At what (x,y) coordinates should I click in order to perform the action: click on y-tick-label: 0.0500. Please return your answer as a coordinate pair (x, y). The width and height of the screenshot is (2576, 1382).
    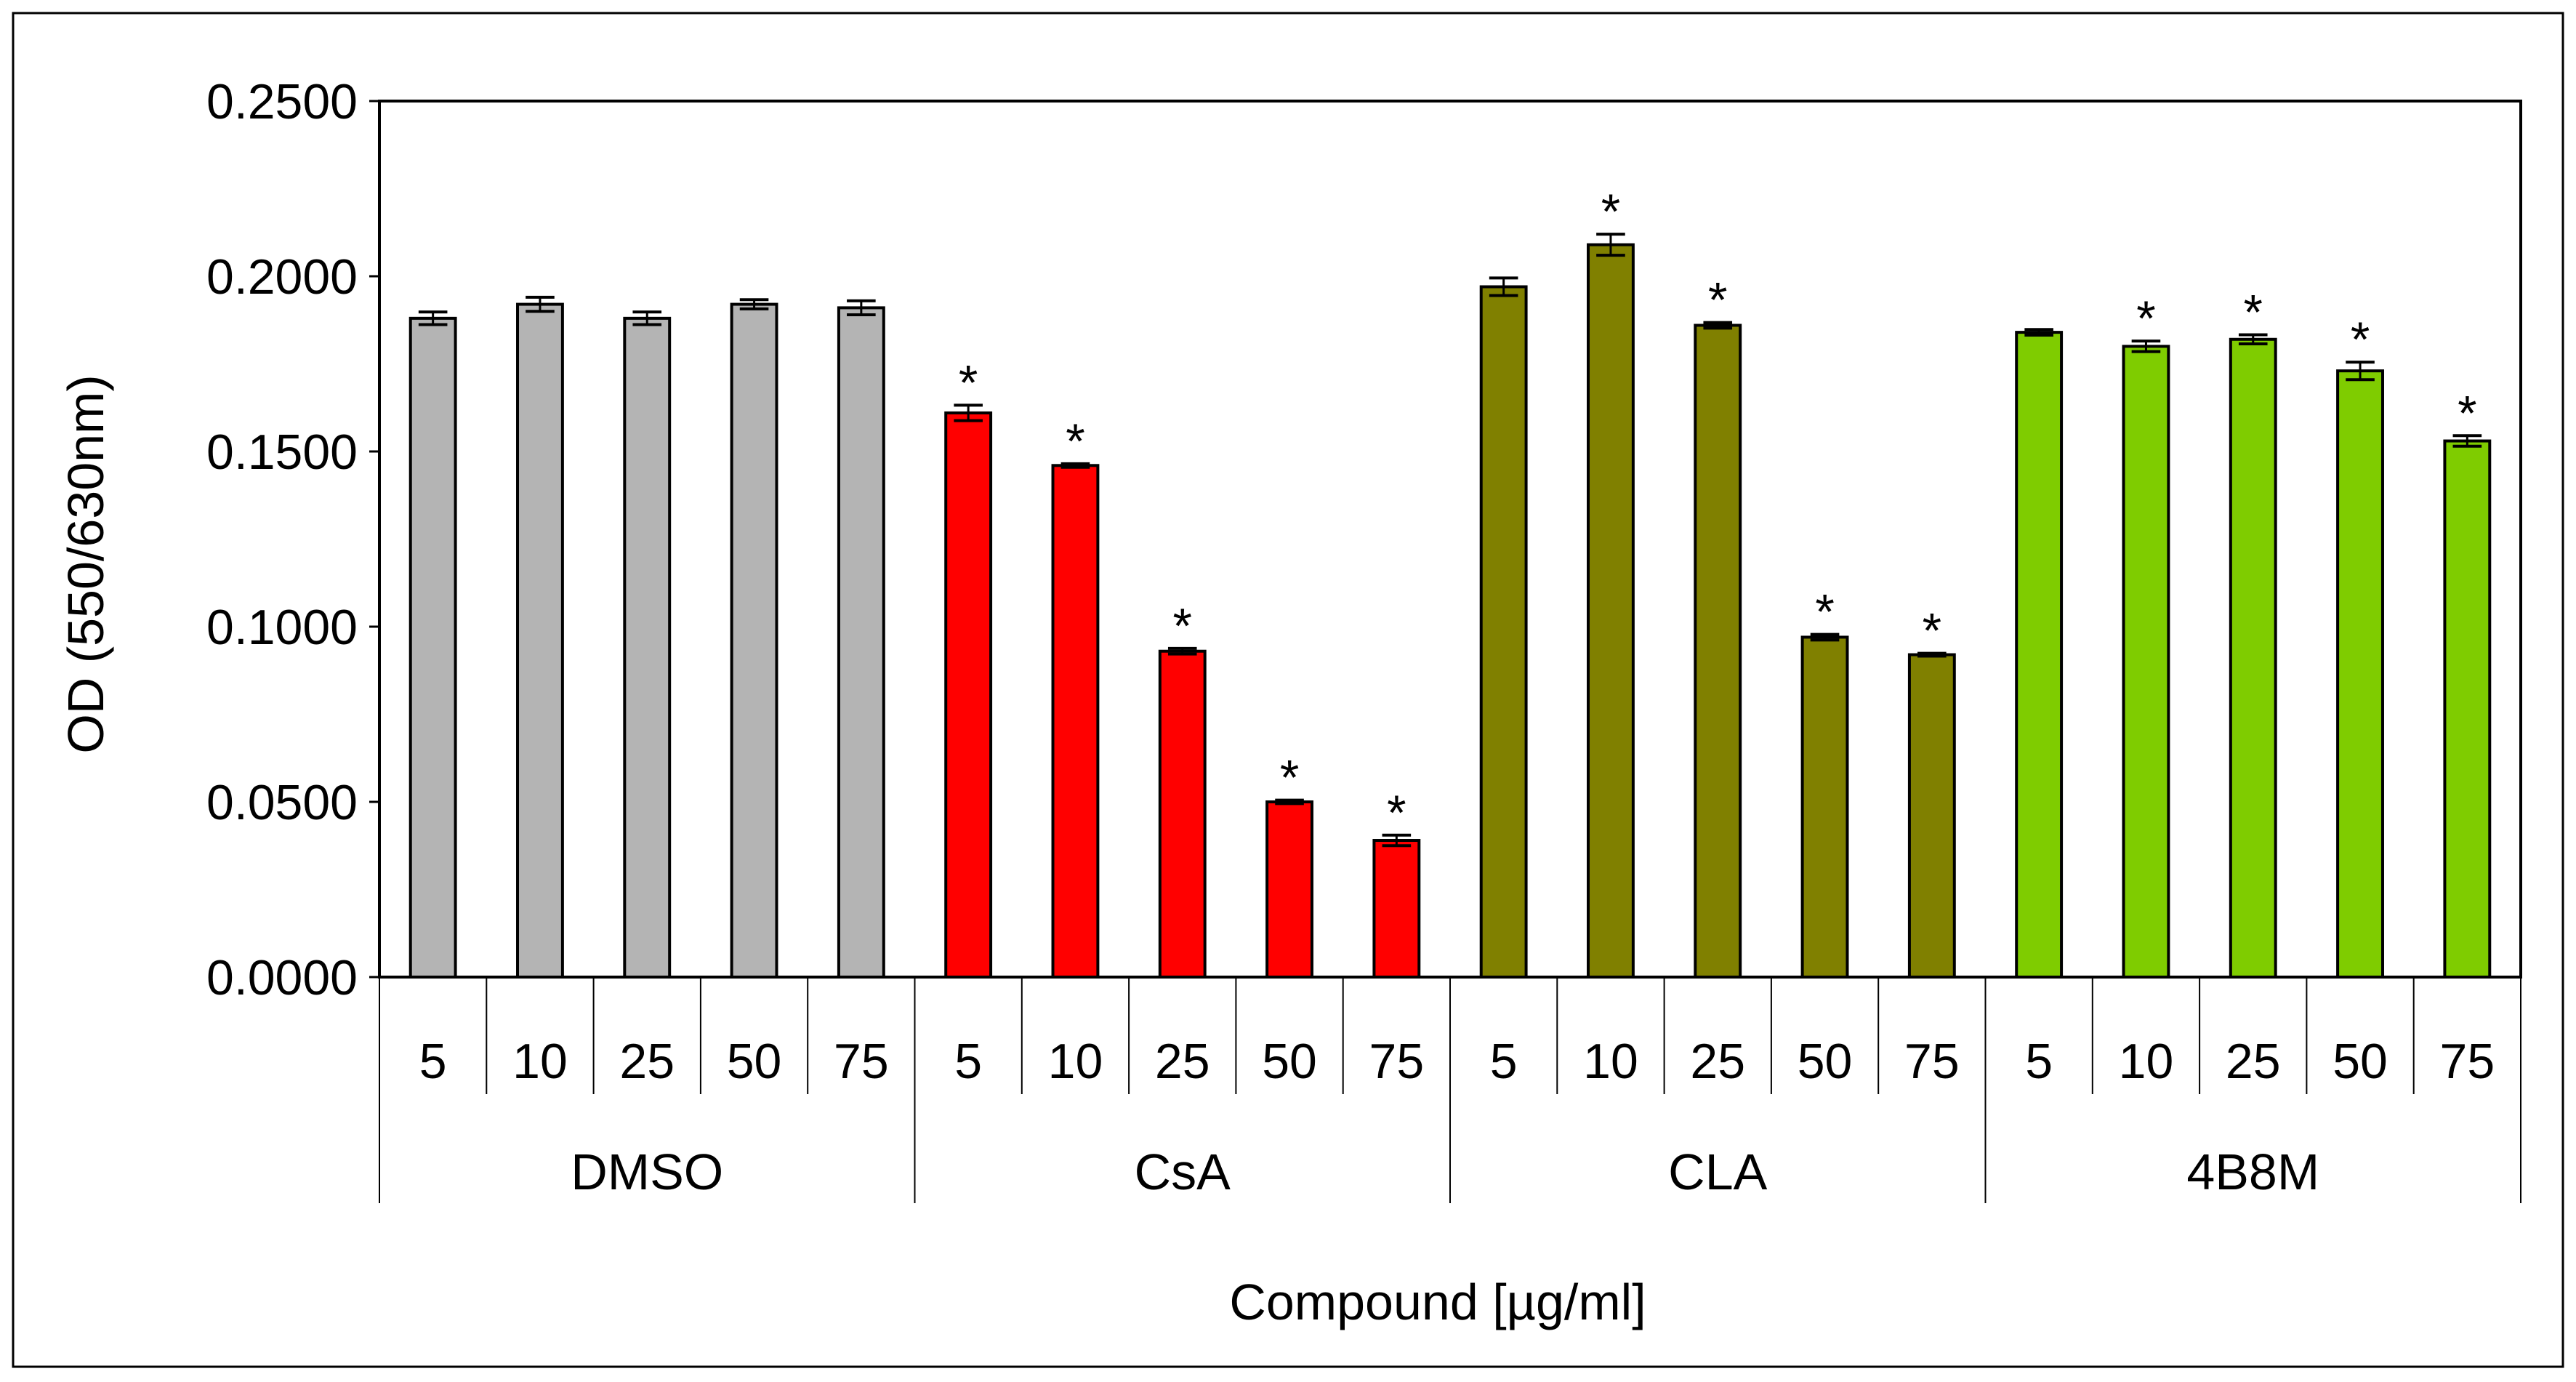
    Looking at the image, I should click on (282, 802).